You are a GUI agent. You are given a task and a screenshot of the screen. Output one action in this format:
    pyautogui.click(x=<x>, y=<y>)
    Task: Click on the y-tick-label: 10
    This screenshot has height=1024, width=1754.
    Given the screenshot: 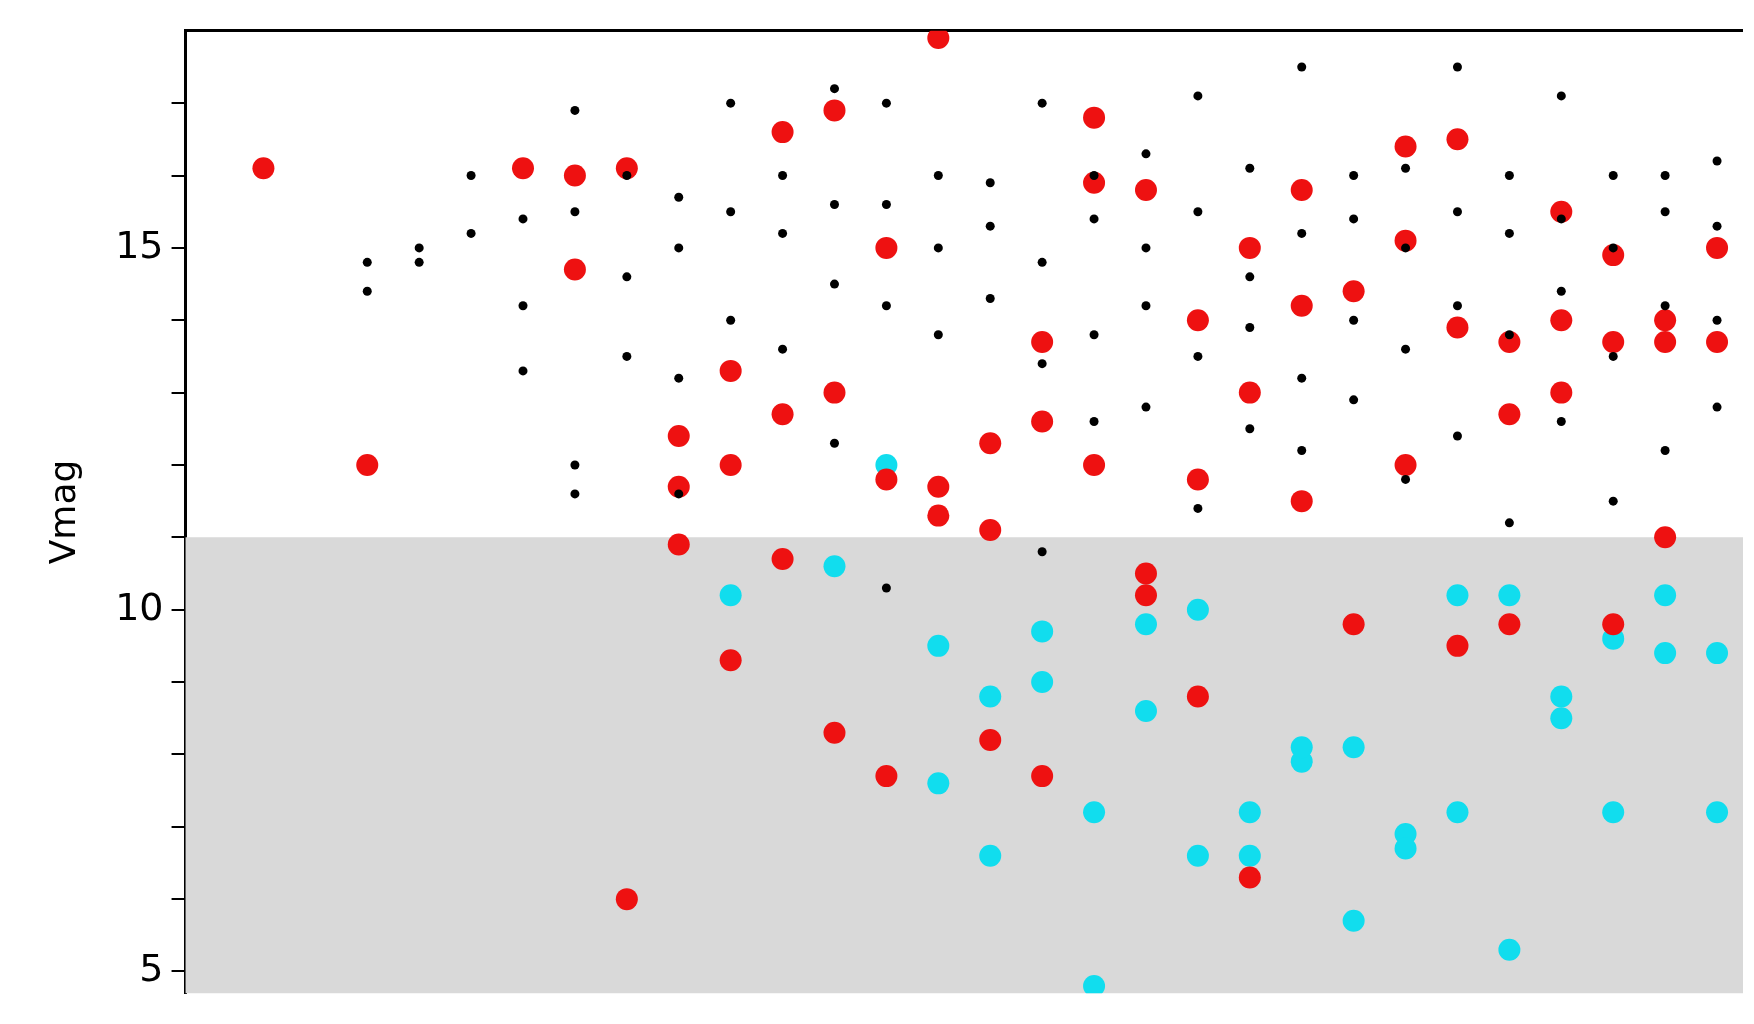 What is the action you would take?
    pyautogui.click(x=139, y=606)
    